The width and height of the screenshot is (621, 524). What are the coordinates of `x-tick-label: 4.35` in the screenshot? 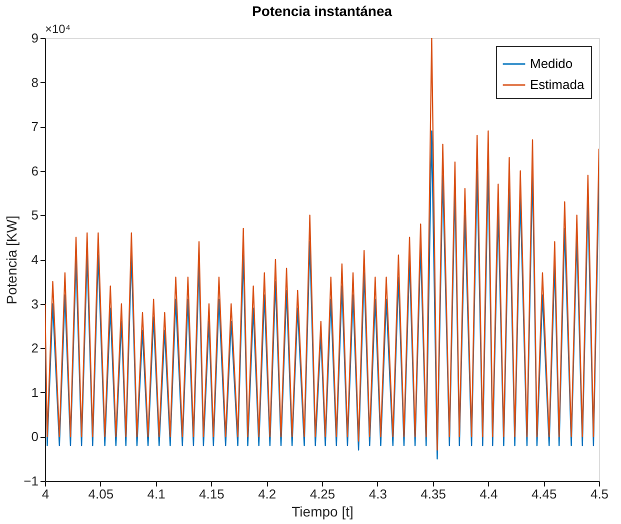 It's located at (433, 494).